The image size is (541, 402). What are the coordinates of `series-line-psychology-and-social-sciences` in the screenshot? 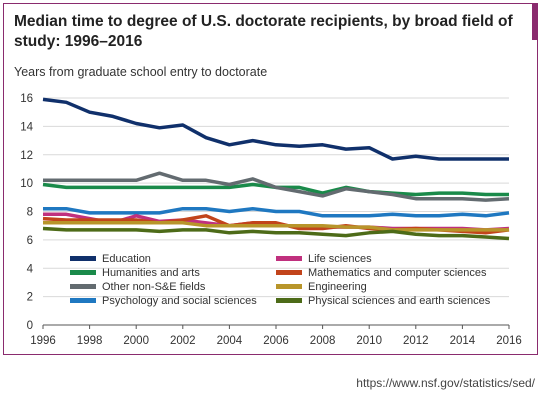 It's located at (276, 212).